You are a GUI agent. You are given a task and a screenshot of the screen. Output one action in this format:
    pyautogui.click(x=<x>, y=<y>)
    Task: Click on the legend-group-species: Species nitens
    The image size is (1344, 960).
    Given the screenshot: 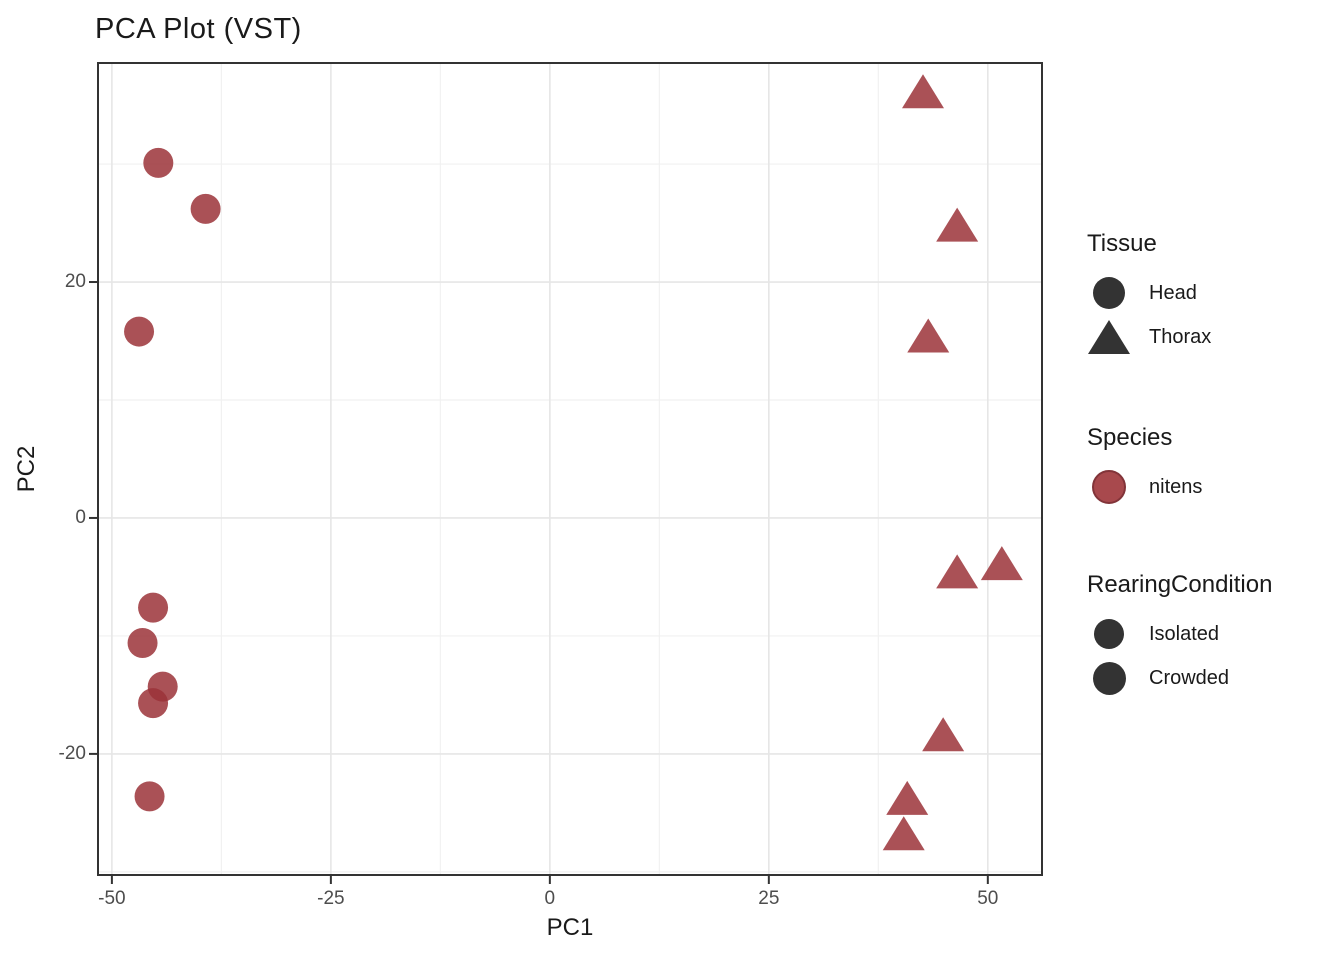 What is the action you would take?
    pyautogui.click(x=1144, y=466)
    